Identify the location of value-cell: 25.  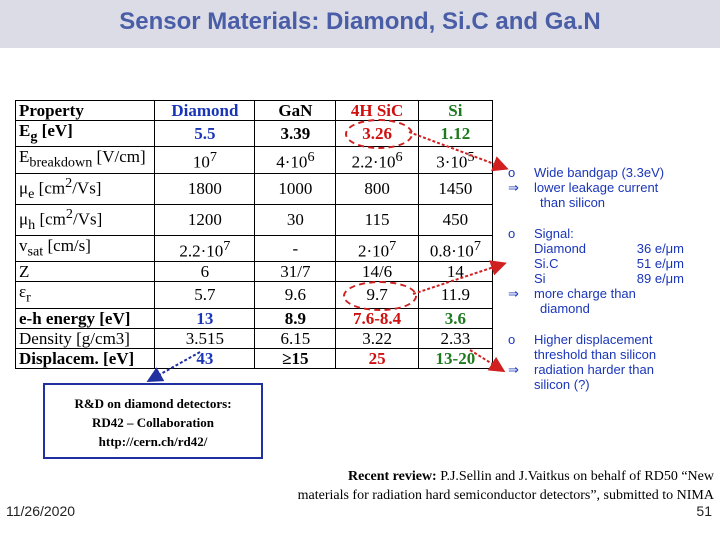
(377, 358).